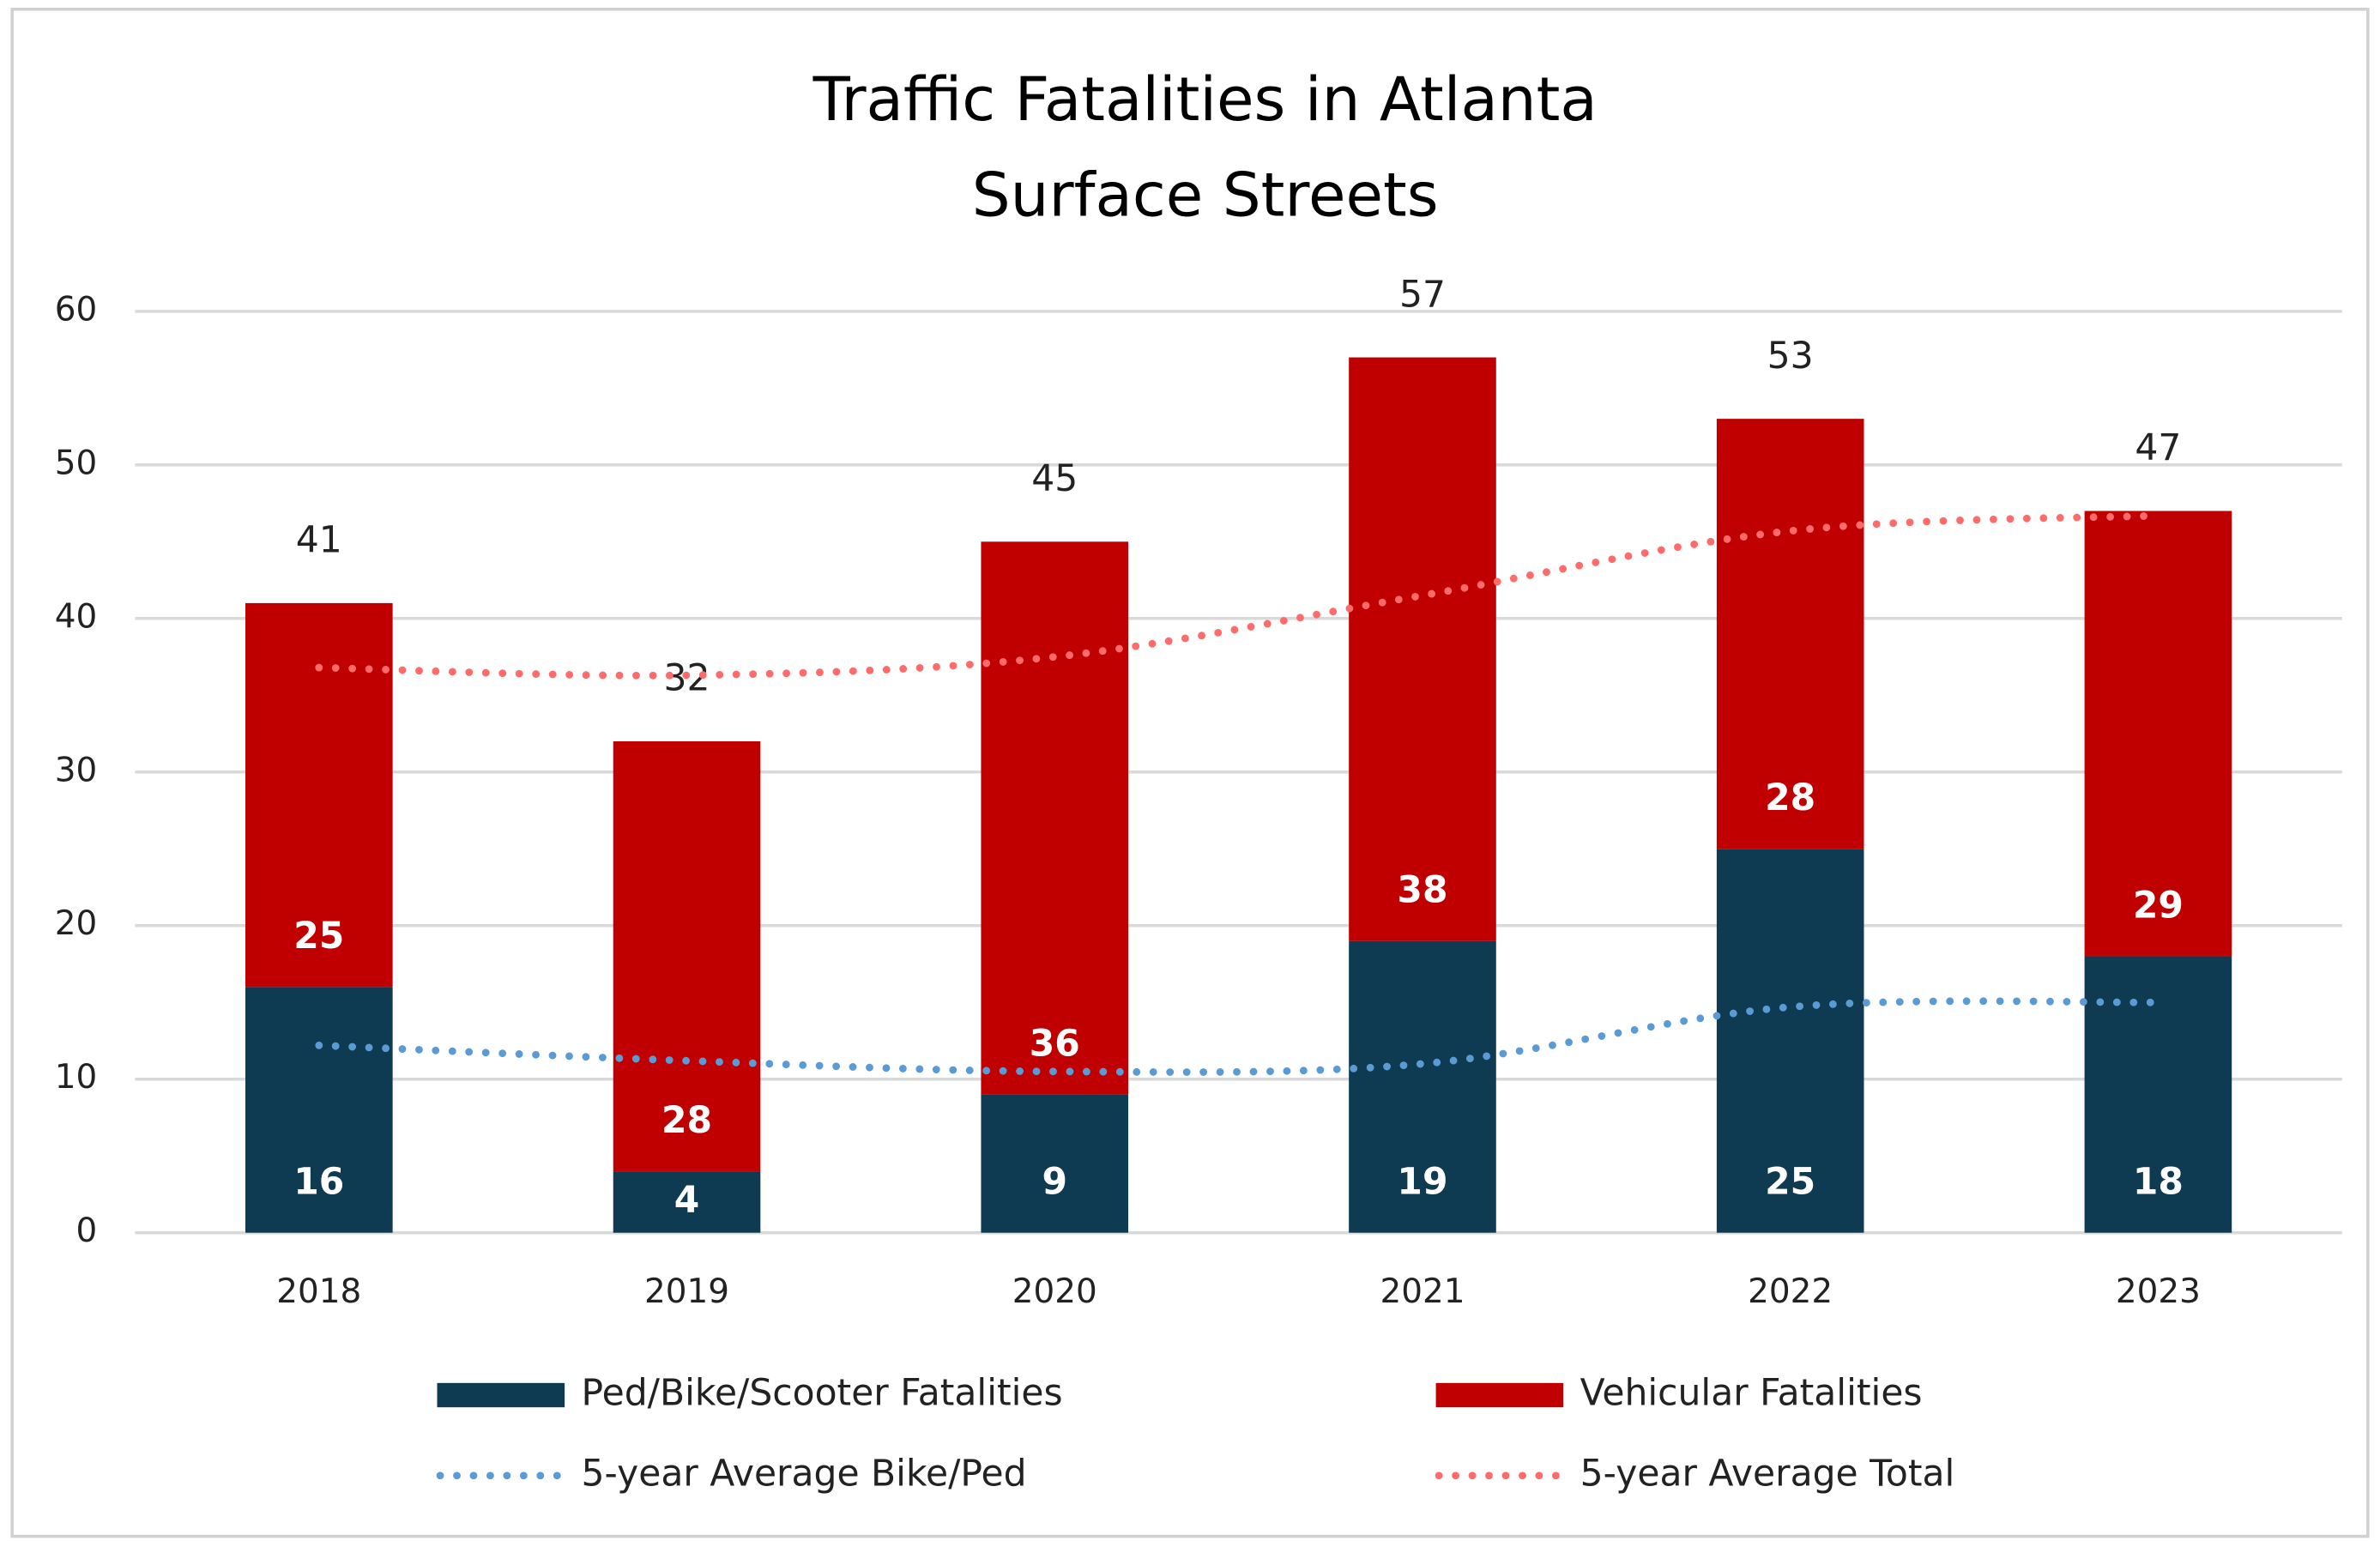 The image size is (2380, 1541). Describe the element at coordinates (86, 1231) in the screenshot. I see `y-tick-label: 0` at that location.